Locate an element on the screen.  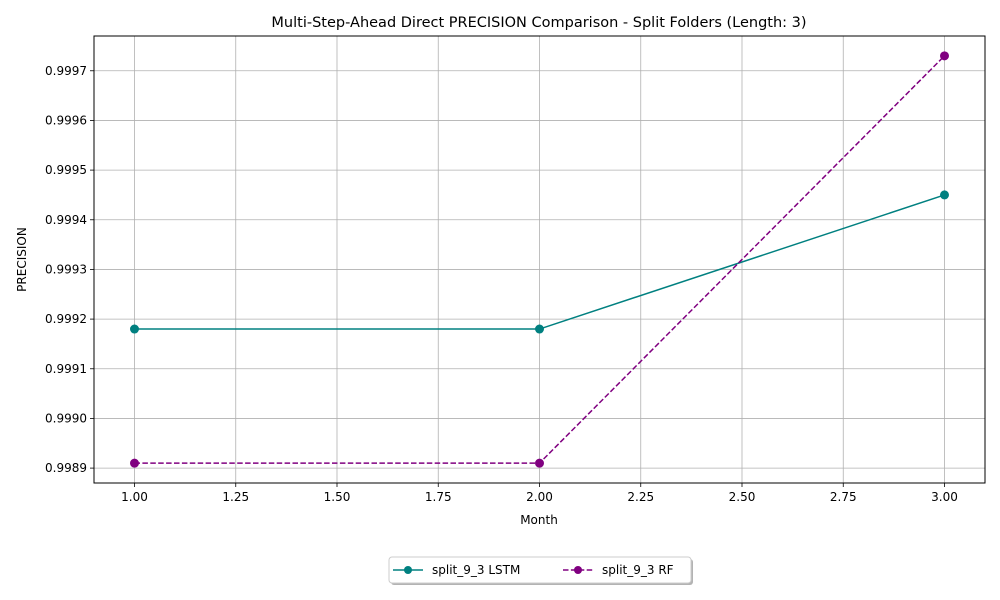
legend-frame is located at coordinates (540, 570).